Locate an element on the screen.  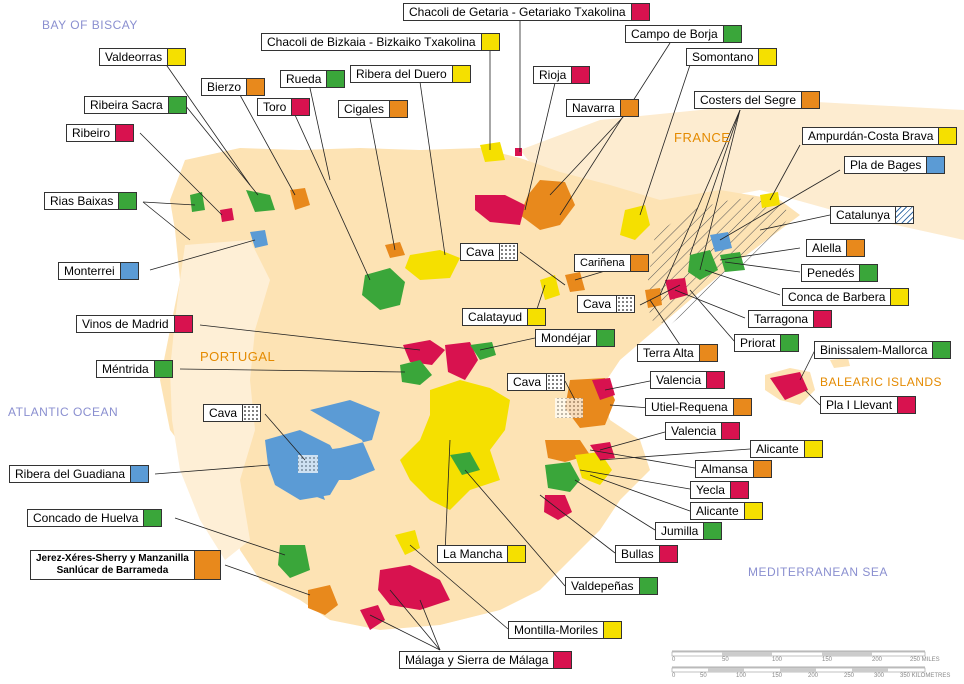
label-text: Rueda is located at coordinates (304, 79).